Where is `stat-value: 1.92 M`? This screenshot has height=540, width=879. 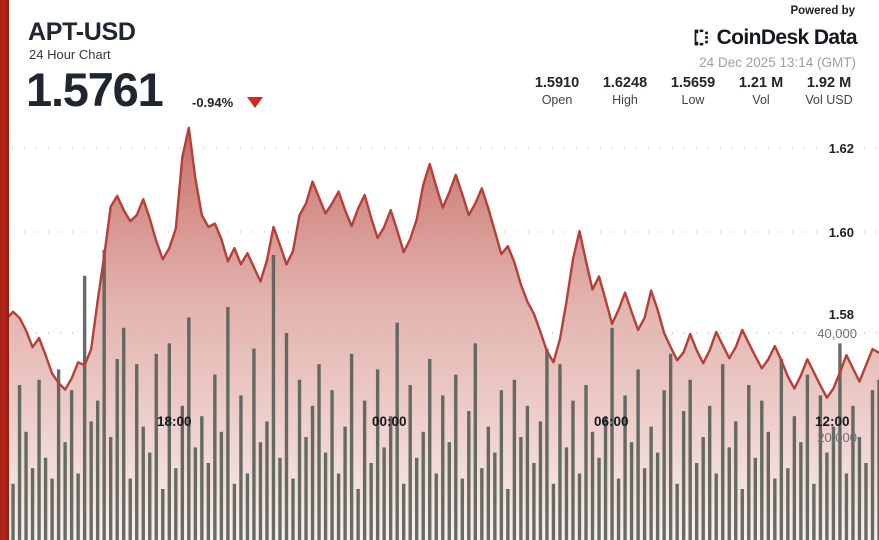 stat-value: 1.92 M is located at coordinates (829, 83).